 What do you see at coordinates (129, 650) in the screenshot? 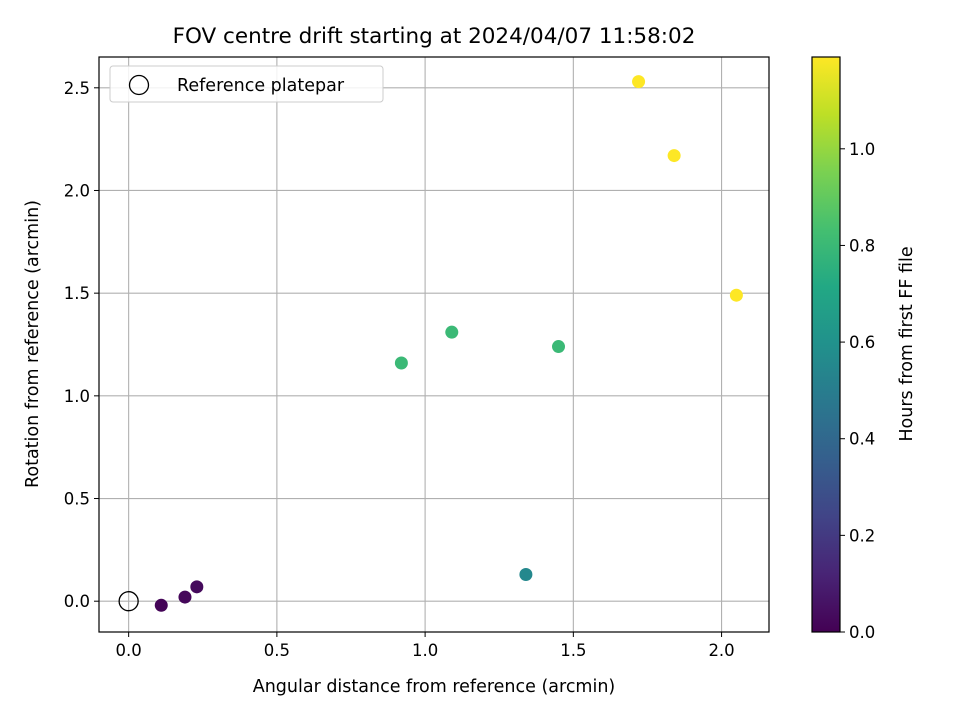
I see `x-tick-label: 0.0` at bounding box center [129, 650].